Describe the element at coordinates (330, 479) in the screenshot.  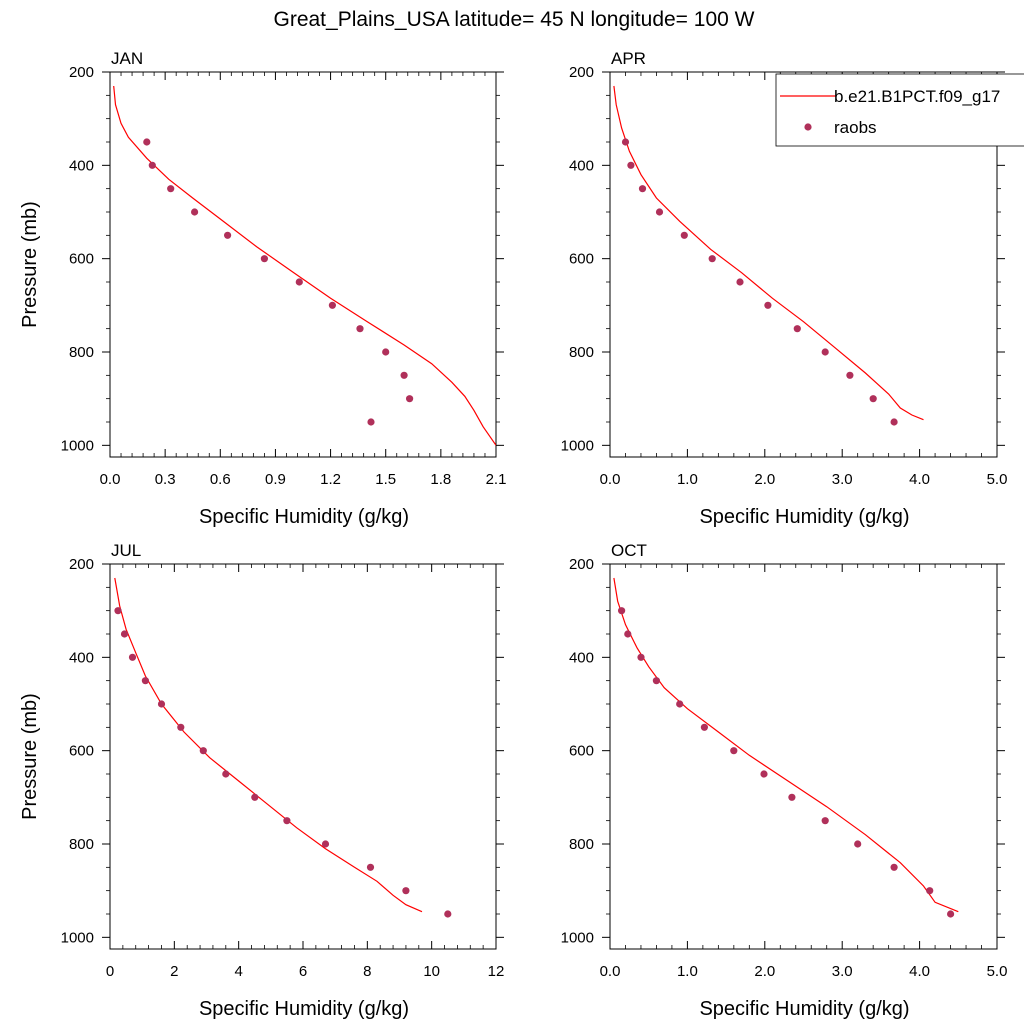
I see `x-tick-label-jan: 1.2` at that location.